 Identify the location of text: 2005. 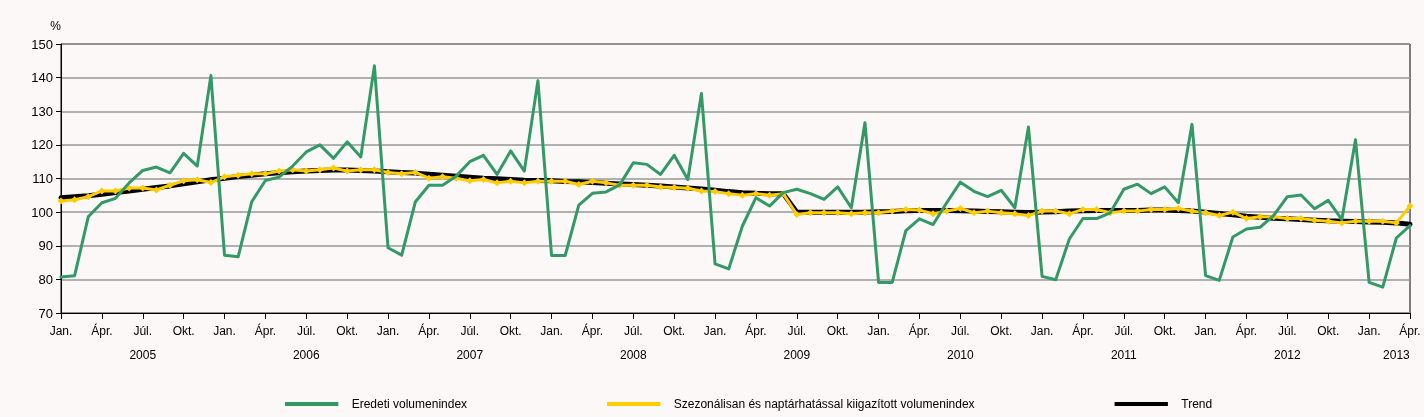
(143, 355).